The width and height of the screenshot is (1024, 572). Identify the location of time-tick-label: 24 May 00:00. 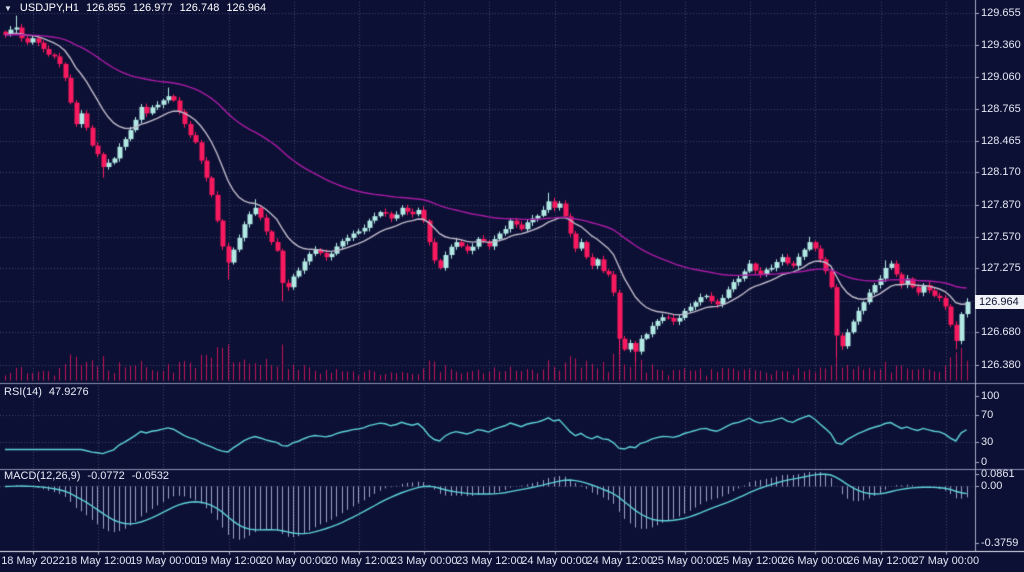
(554, 561).